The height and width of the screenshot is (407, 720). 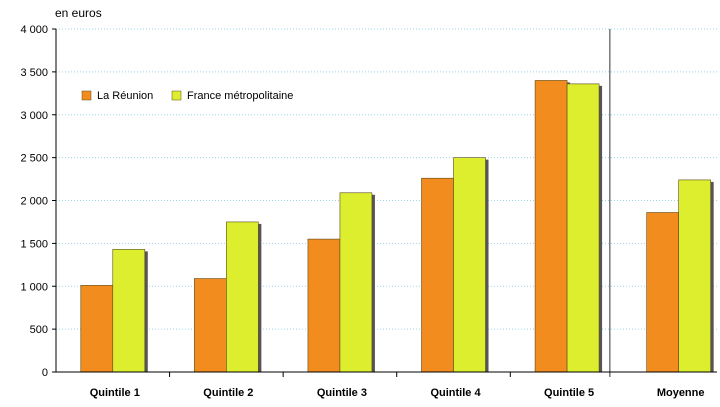 I want to click on y-unit-label: en euros, so click(x=78, y=13).